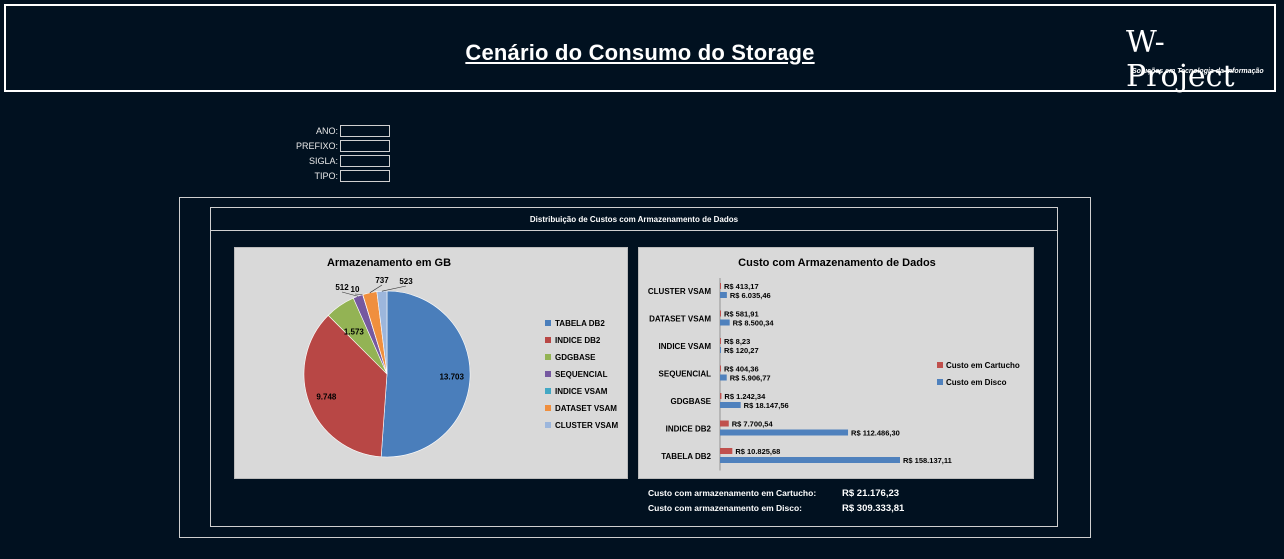 The height and width of the screenshot is (559, 1284). I want to click on bar-category-label-tabela-db2: TABELA DB2, so click(686, 456).